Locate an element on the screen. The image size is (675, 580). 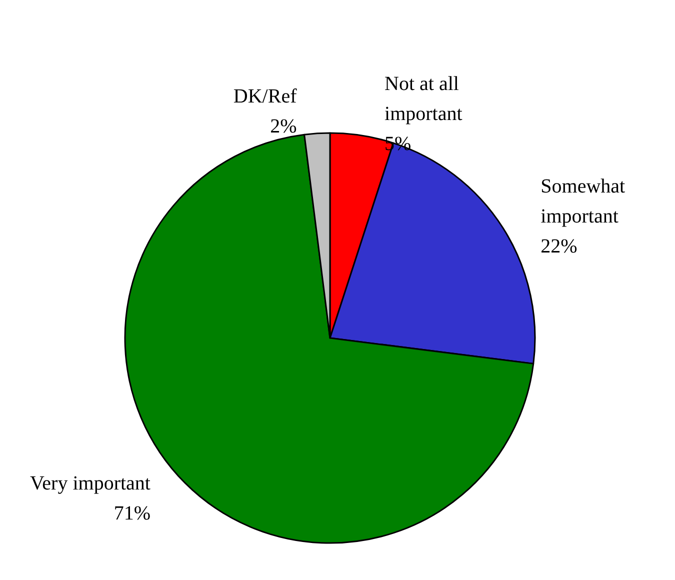
data-label: 2% is located at coordinates (283, 126).